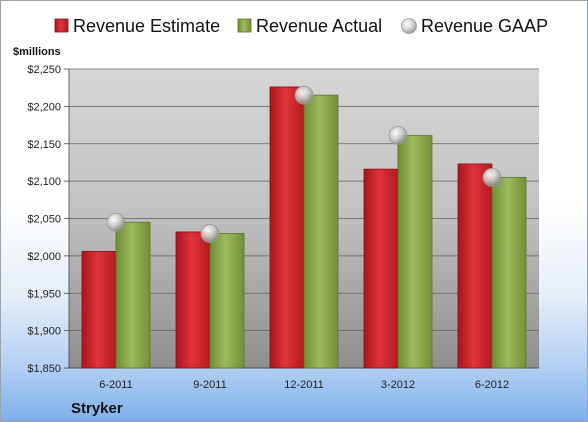 This screenshot has height=422, width=588. I want to click on y-tick-label: $2,150, so click(44, 145).